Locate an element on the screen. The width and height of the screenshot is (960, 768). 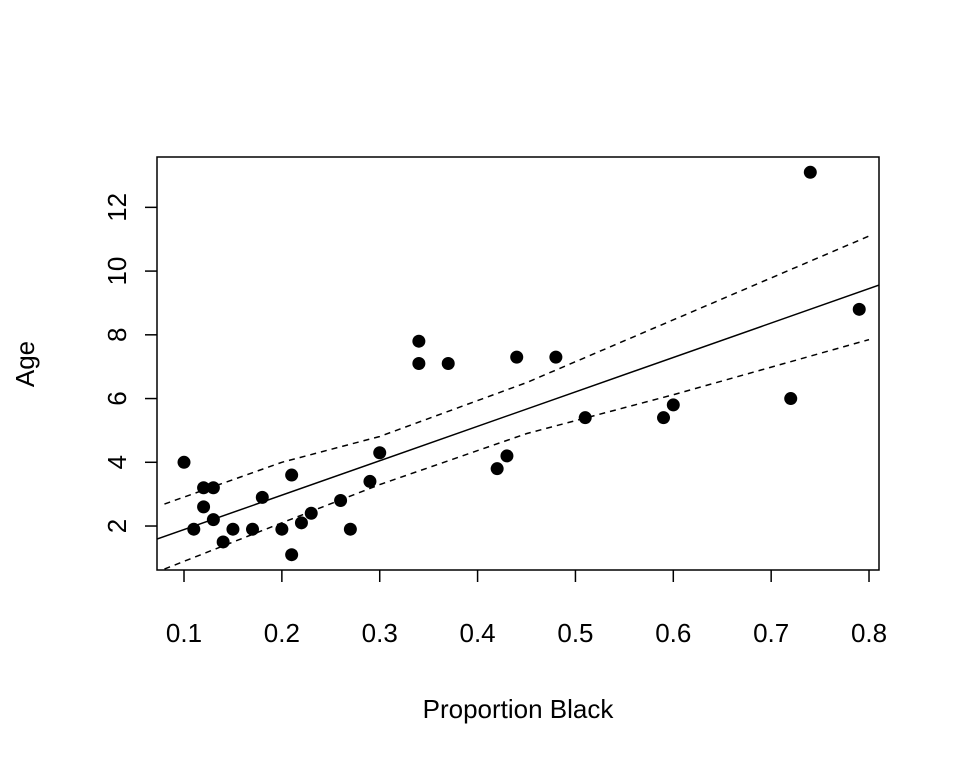
x-tick-label: 0.4 is located at coordinates (478, 633).